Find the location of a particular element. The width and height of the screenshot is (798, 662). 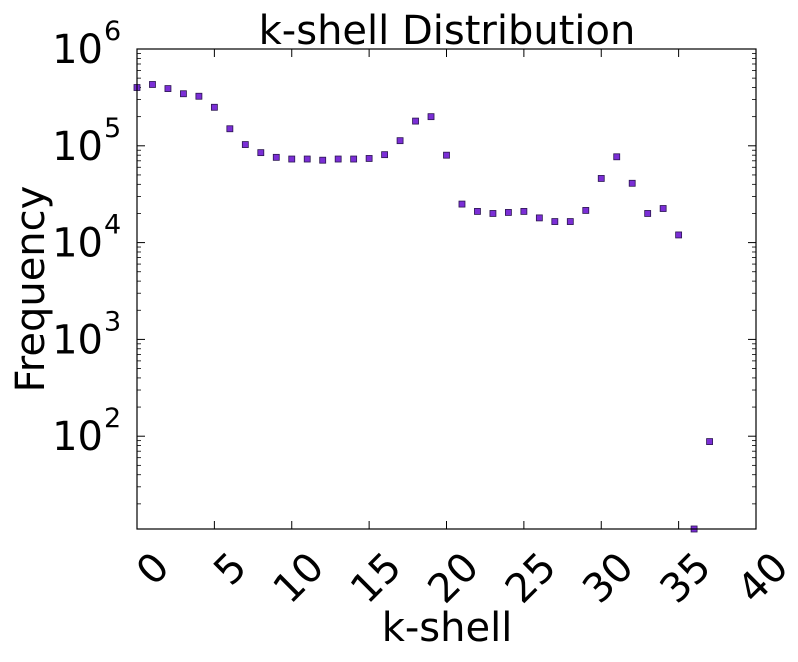

y-axis-label: Frequency is located at coordinates (31, 289).